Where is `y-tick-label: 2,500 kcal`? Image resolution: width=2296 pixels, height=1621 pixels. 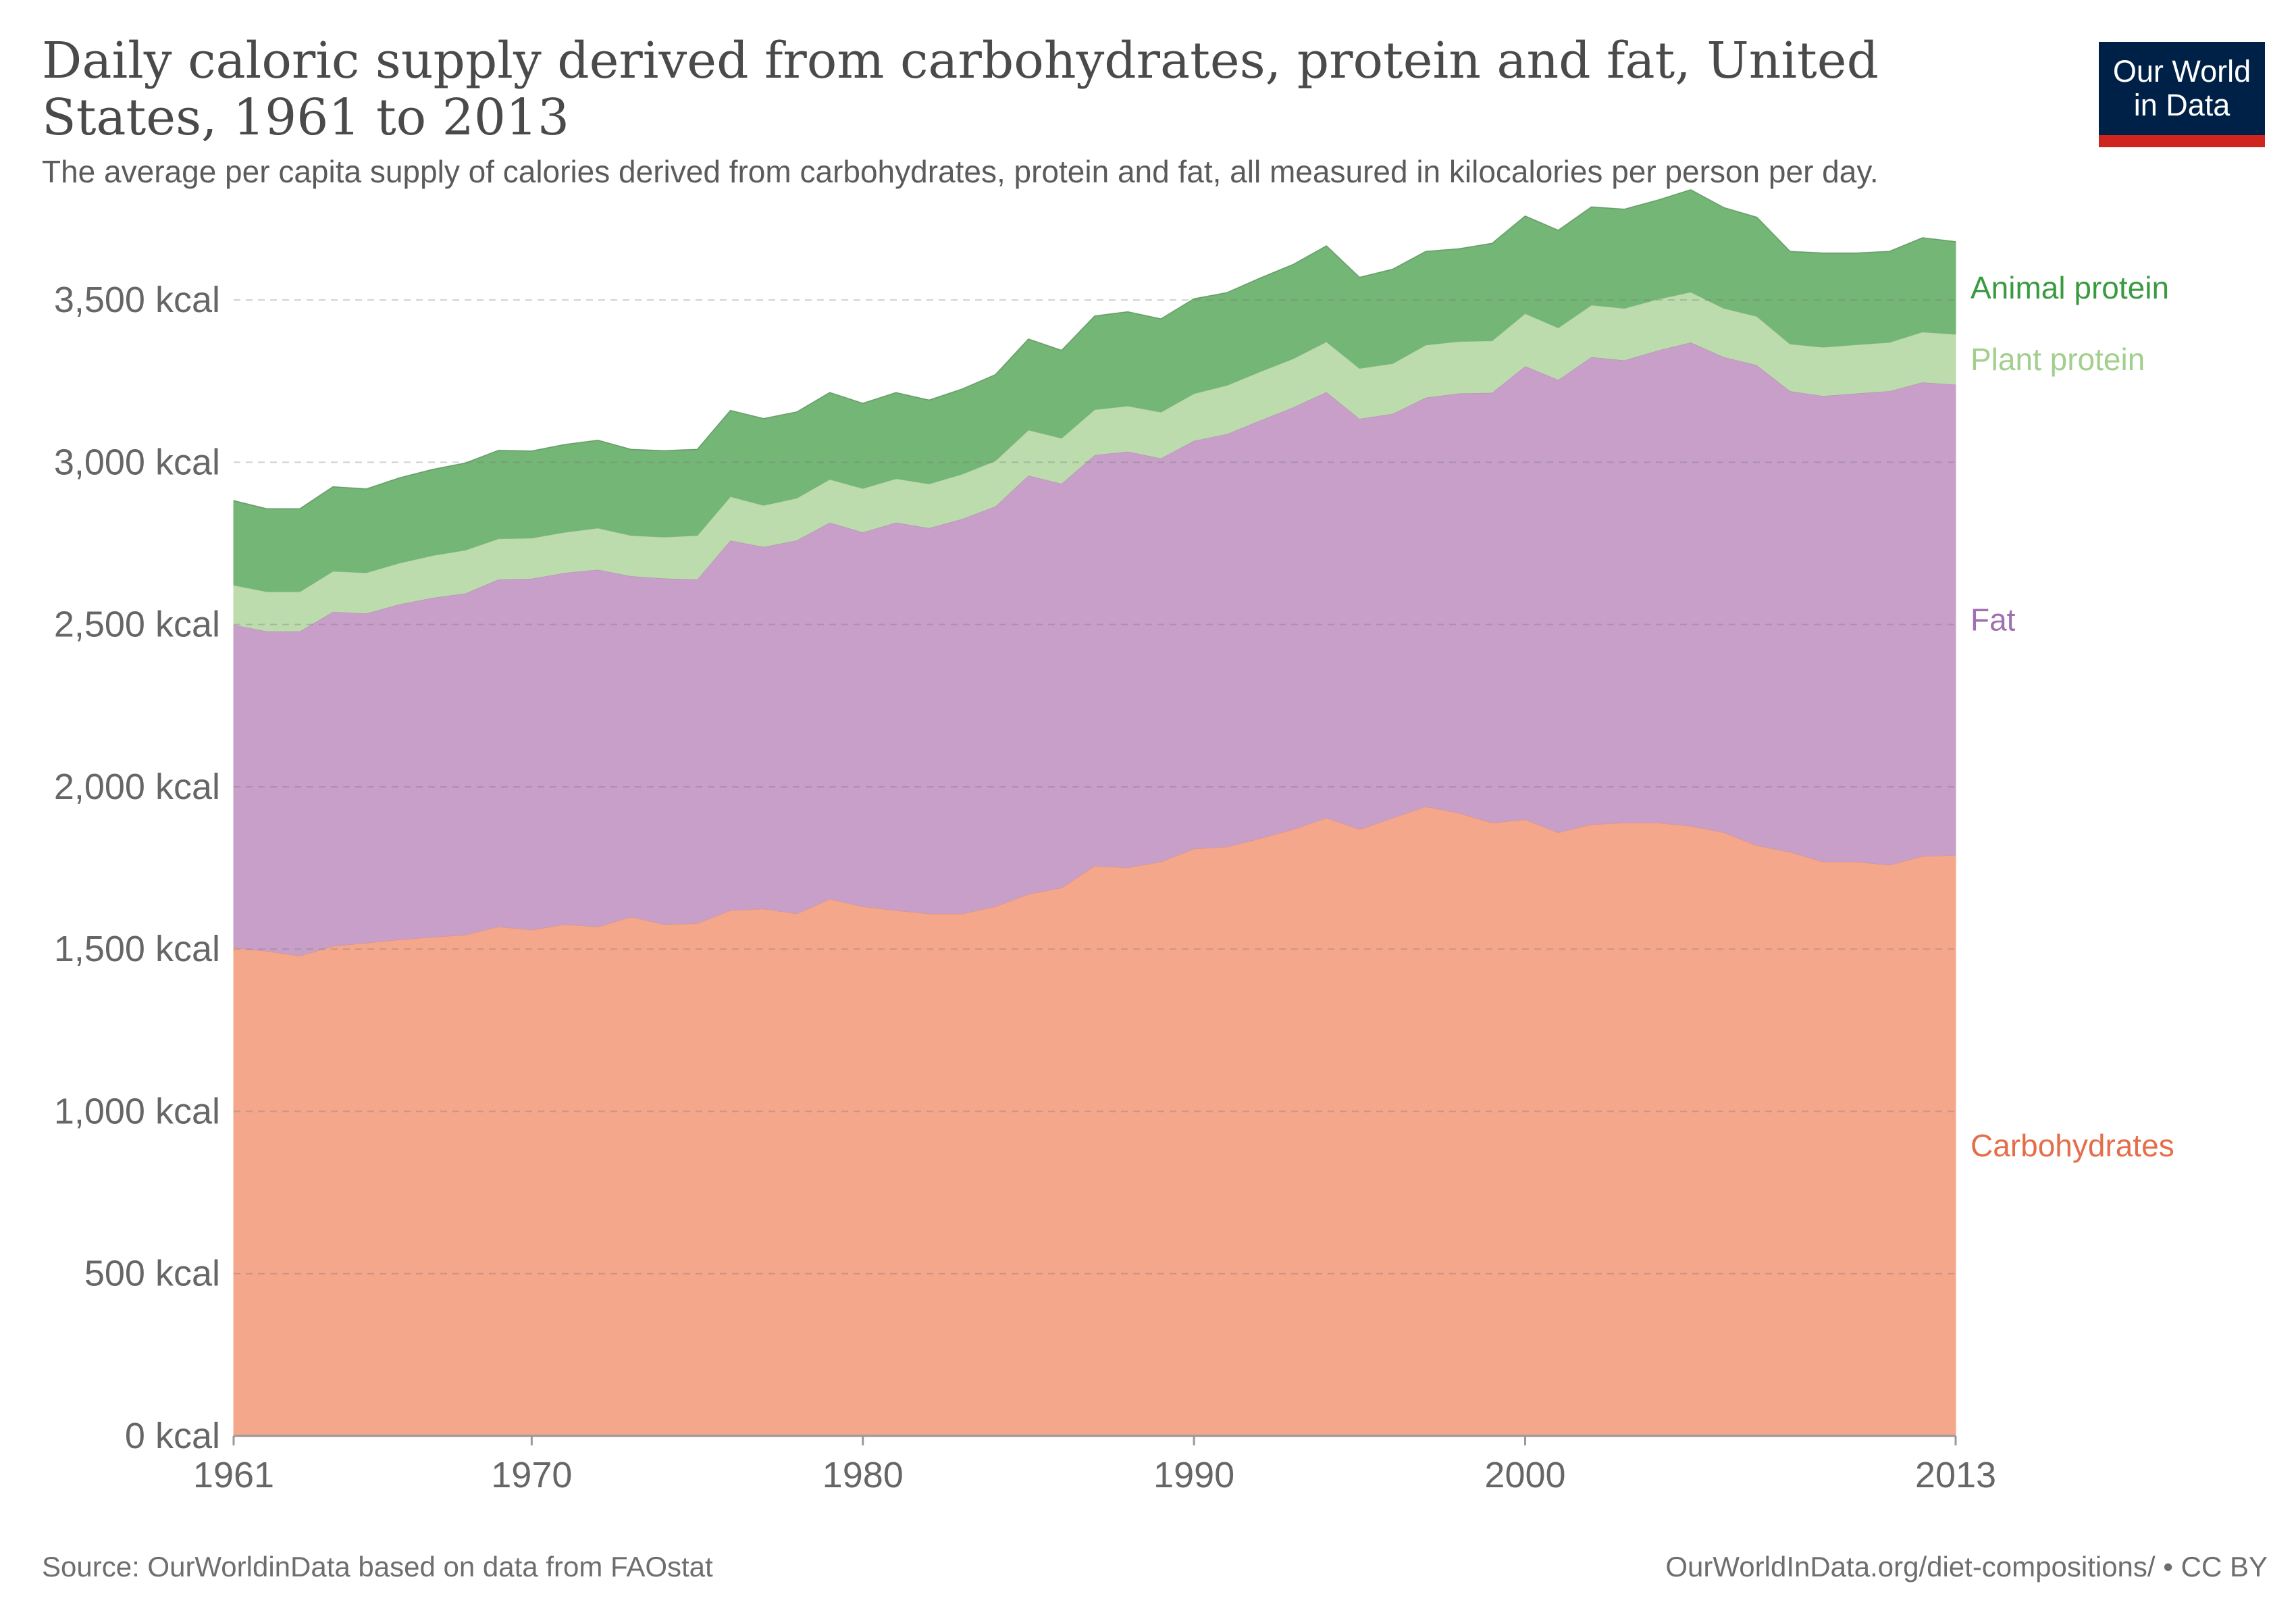 y-tick-label: 2,500 kcal is located at coordinates (137, 624).